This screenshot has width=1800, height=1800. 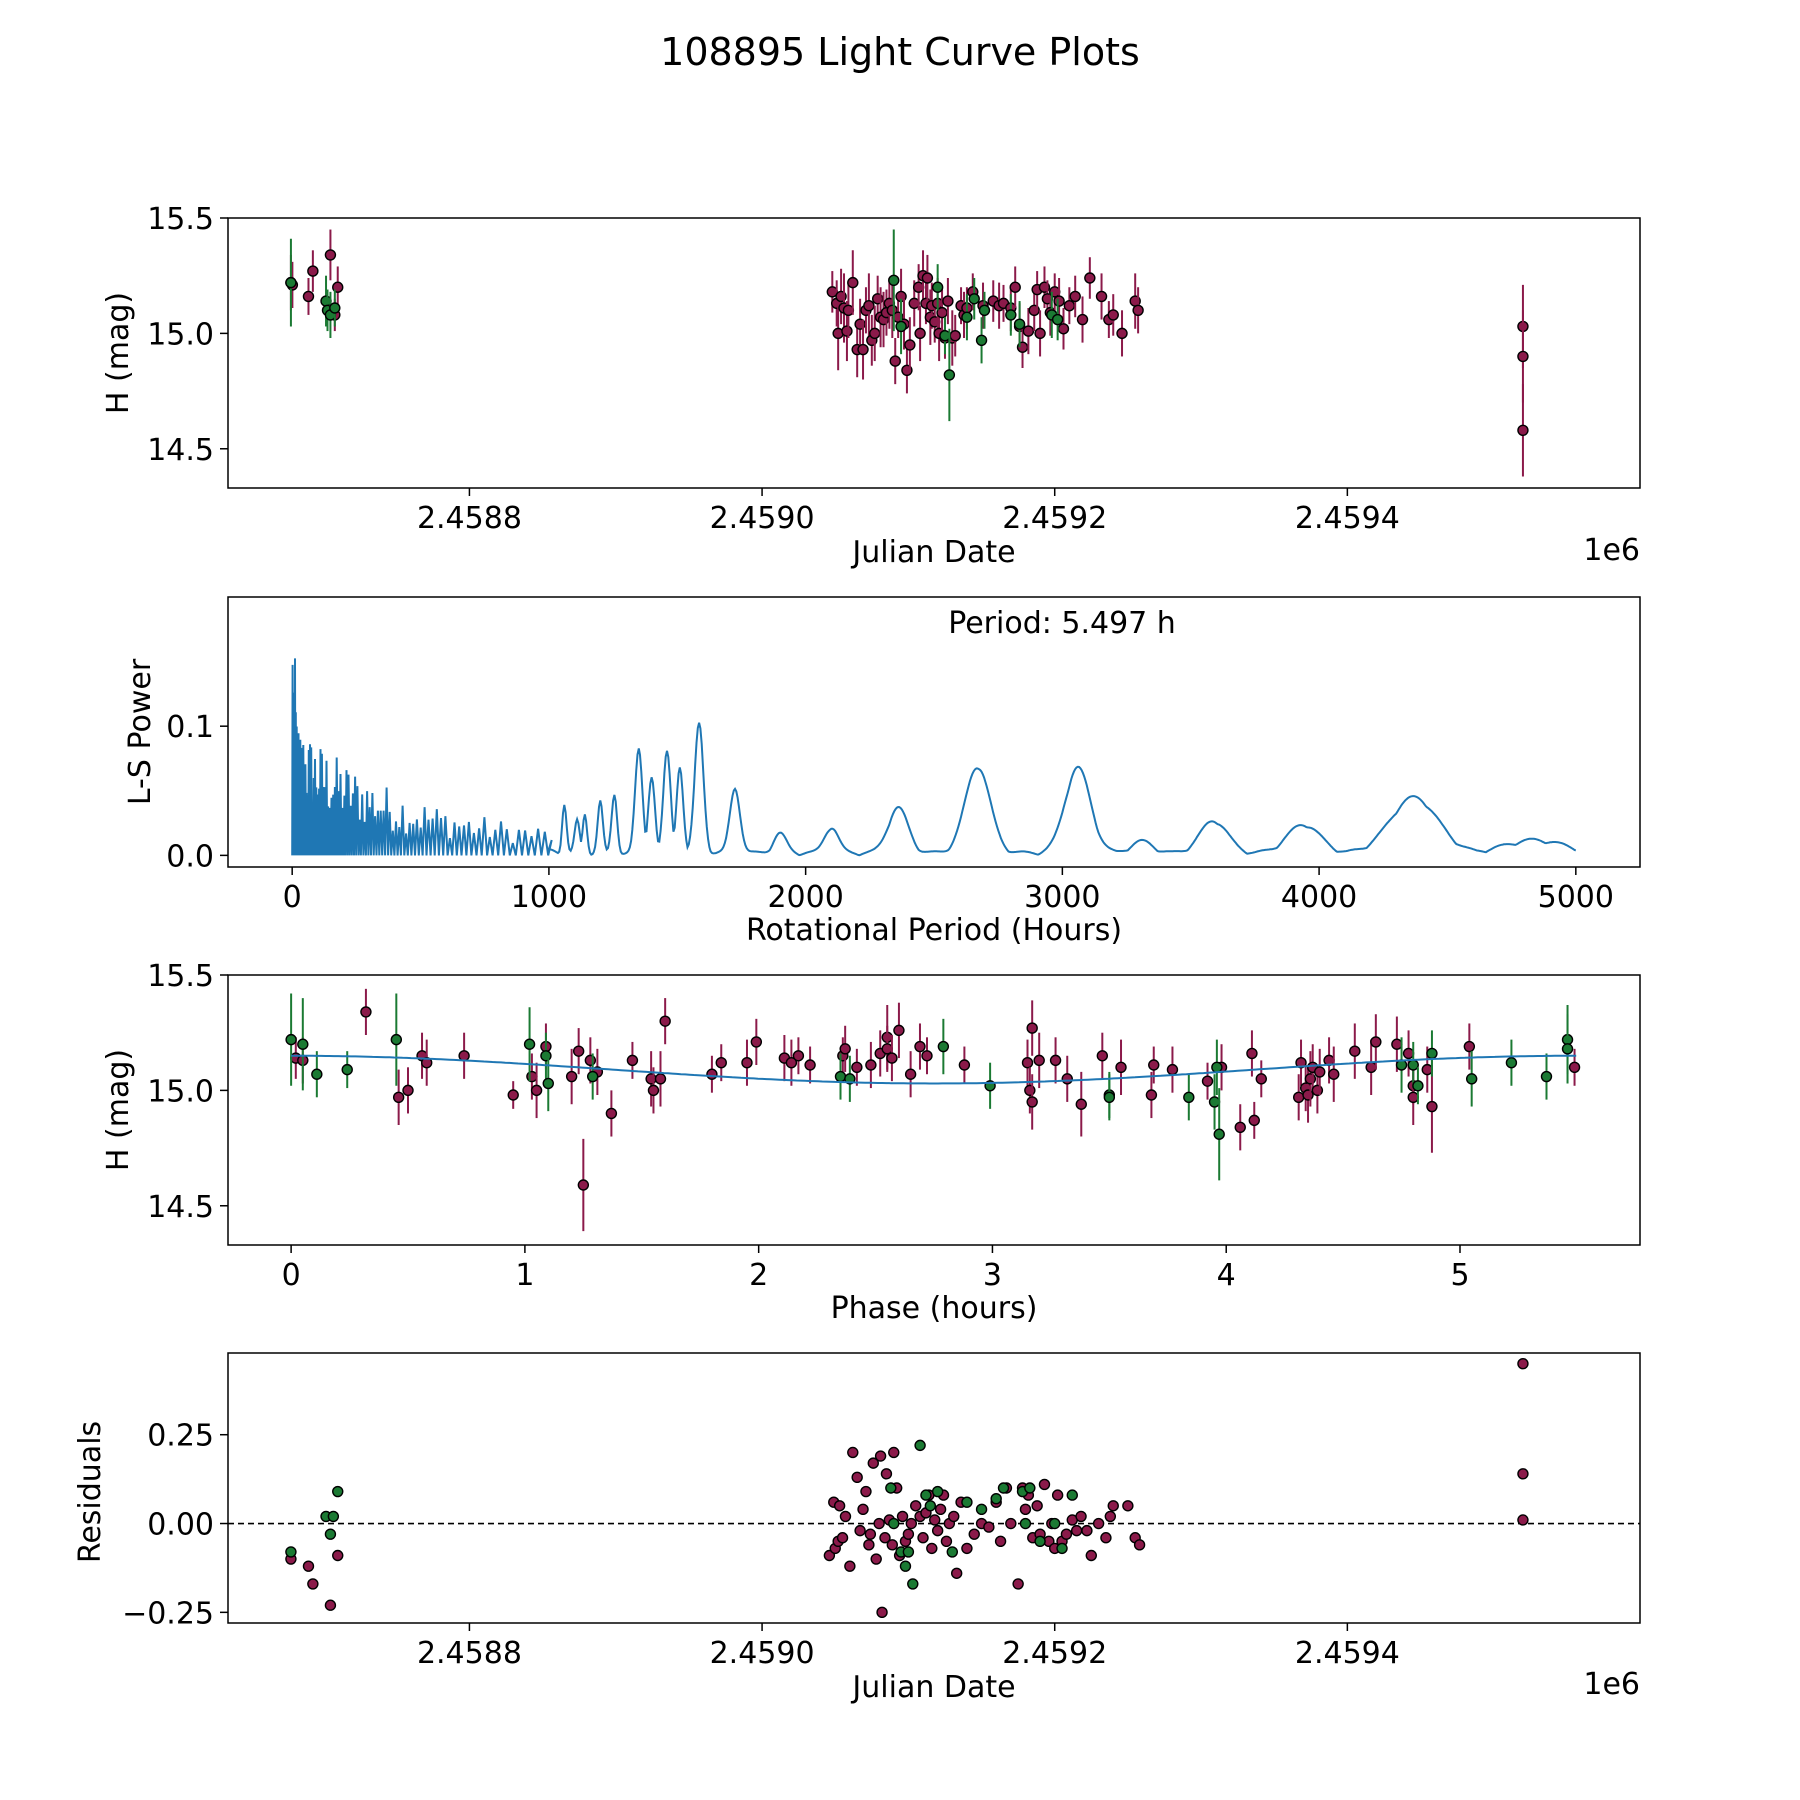 I want to click on phased-frame, so click(x=934, y=1110).